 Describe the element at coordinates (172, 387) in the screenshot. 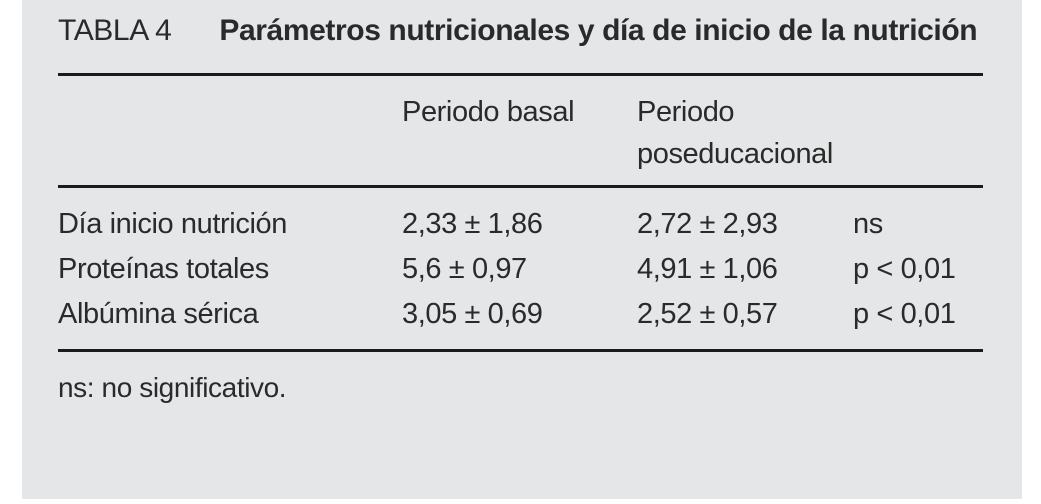

I see `table-footnote: ns: no significativo.` at that location.